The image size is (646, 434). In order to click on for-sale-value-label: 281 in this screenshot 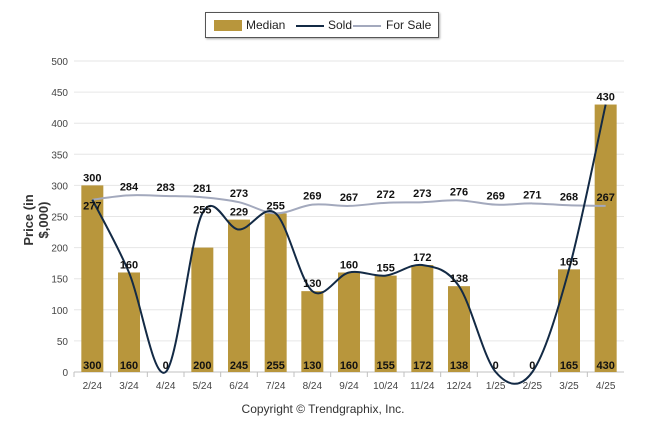, I will do `click(202, 189)`.